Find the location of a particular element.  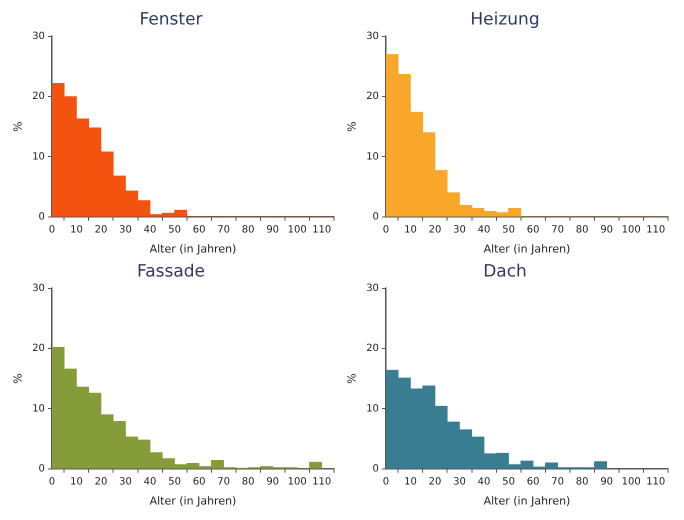

chart-title: Heizung is located at coordinates (505, 20).